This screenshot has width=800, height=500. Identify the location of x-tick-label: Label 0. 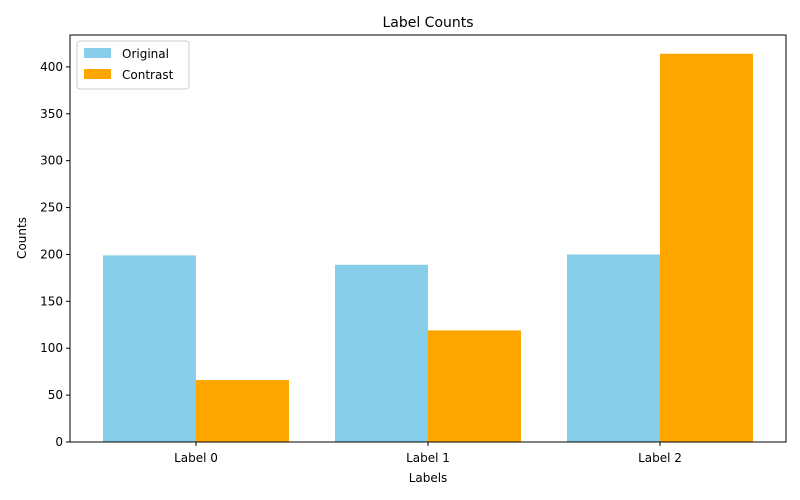
(196, 458).